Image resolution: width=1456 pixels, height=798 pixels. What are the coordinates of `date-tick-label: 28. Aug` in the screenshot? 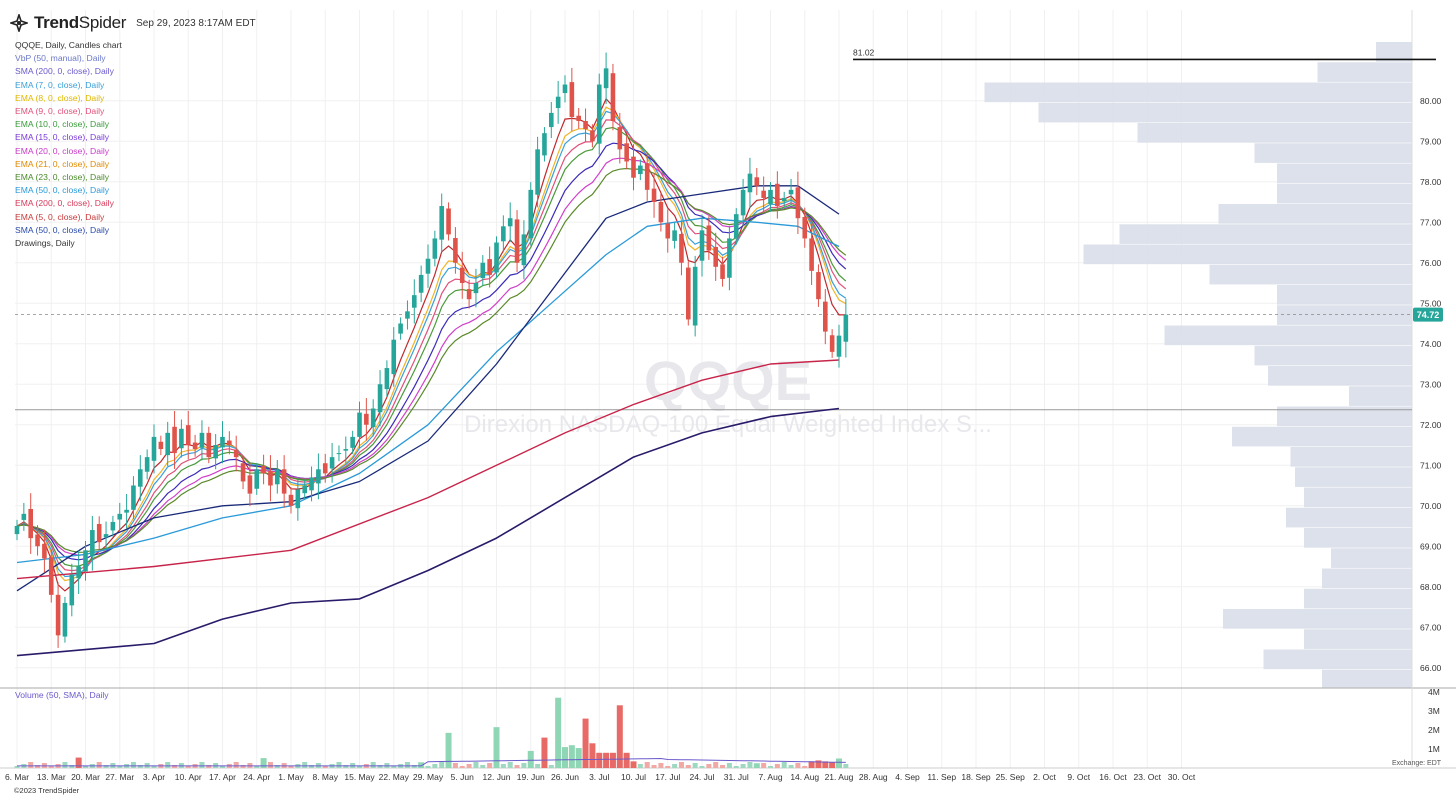 It's located at (873, 777).